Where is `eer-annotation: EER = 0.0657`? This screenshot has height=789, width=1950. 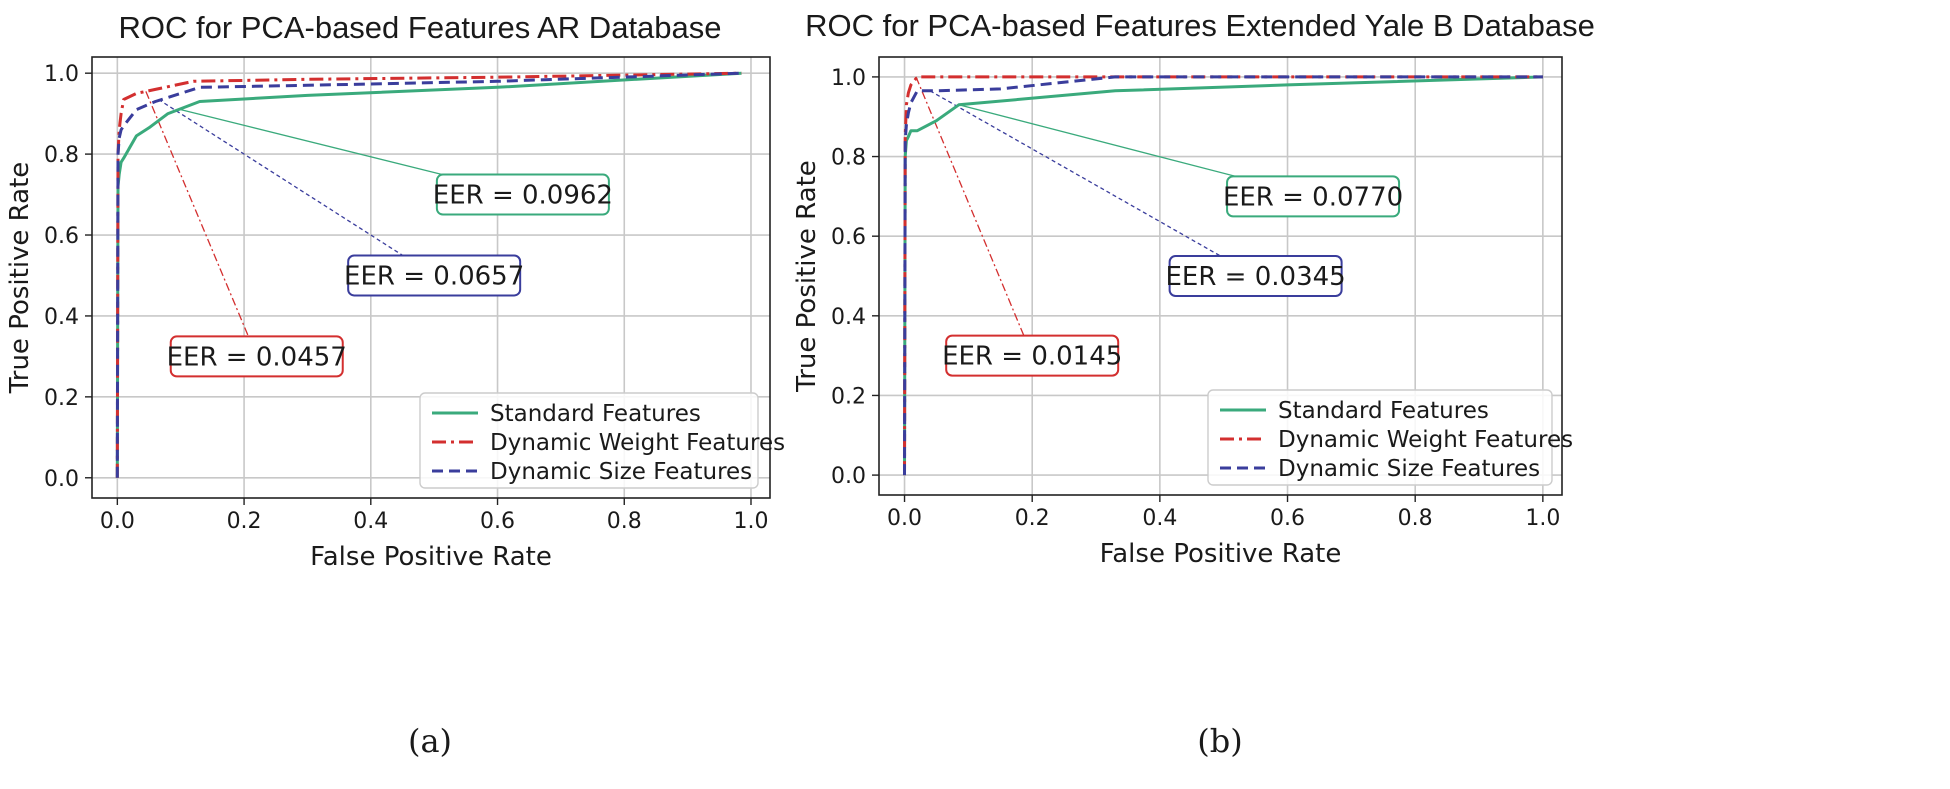 eer-annotation: EER = 0.0657 is located at coordinates (434, 275).